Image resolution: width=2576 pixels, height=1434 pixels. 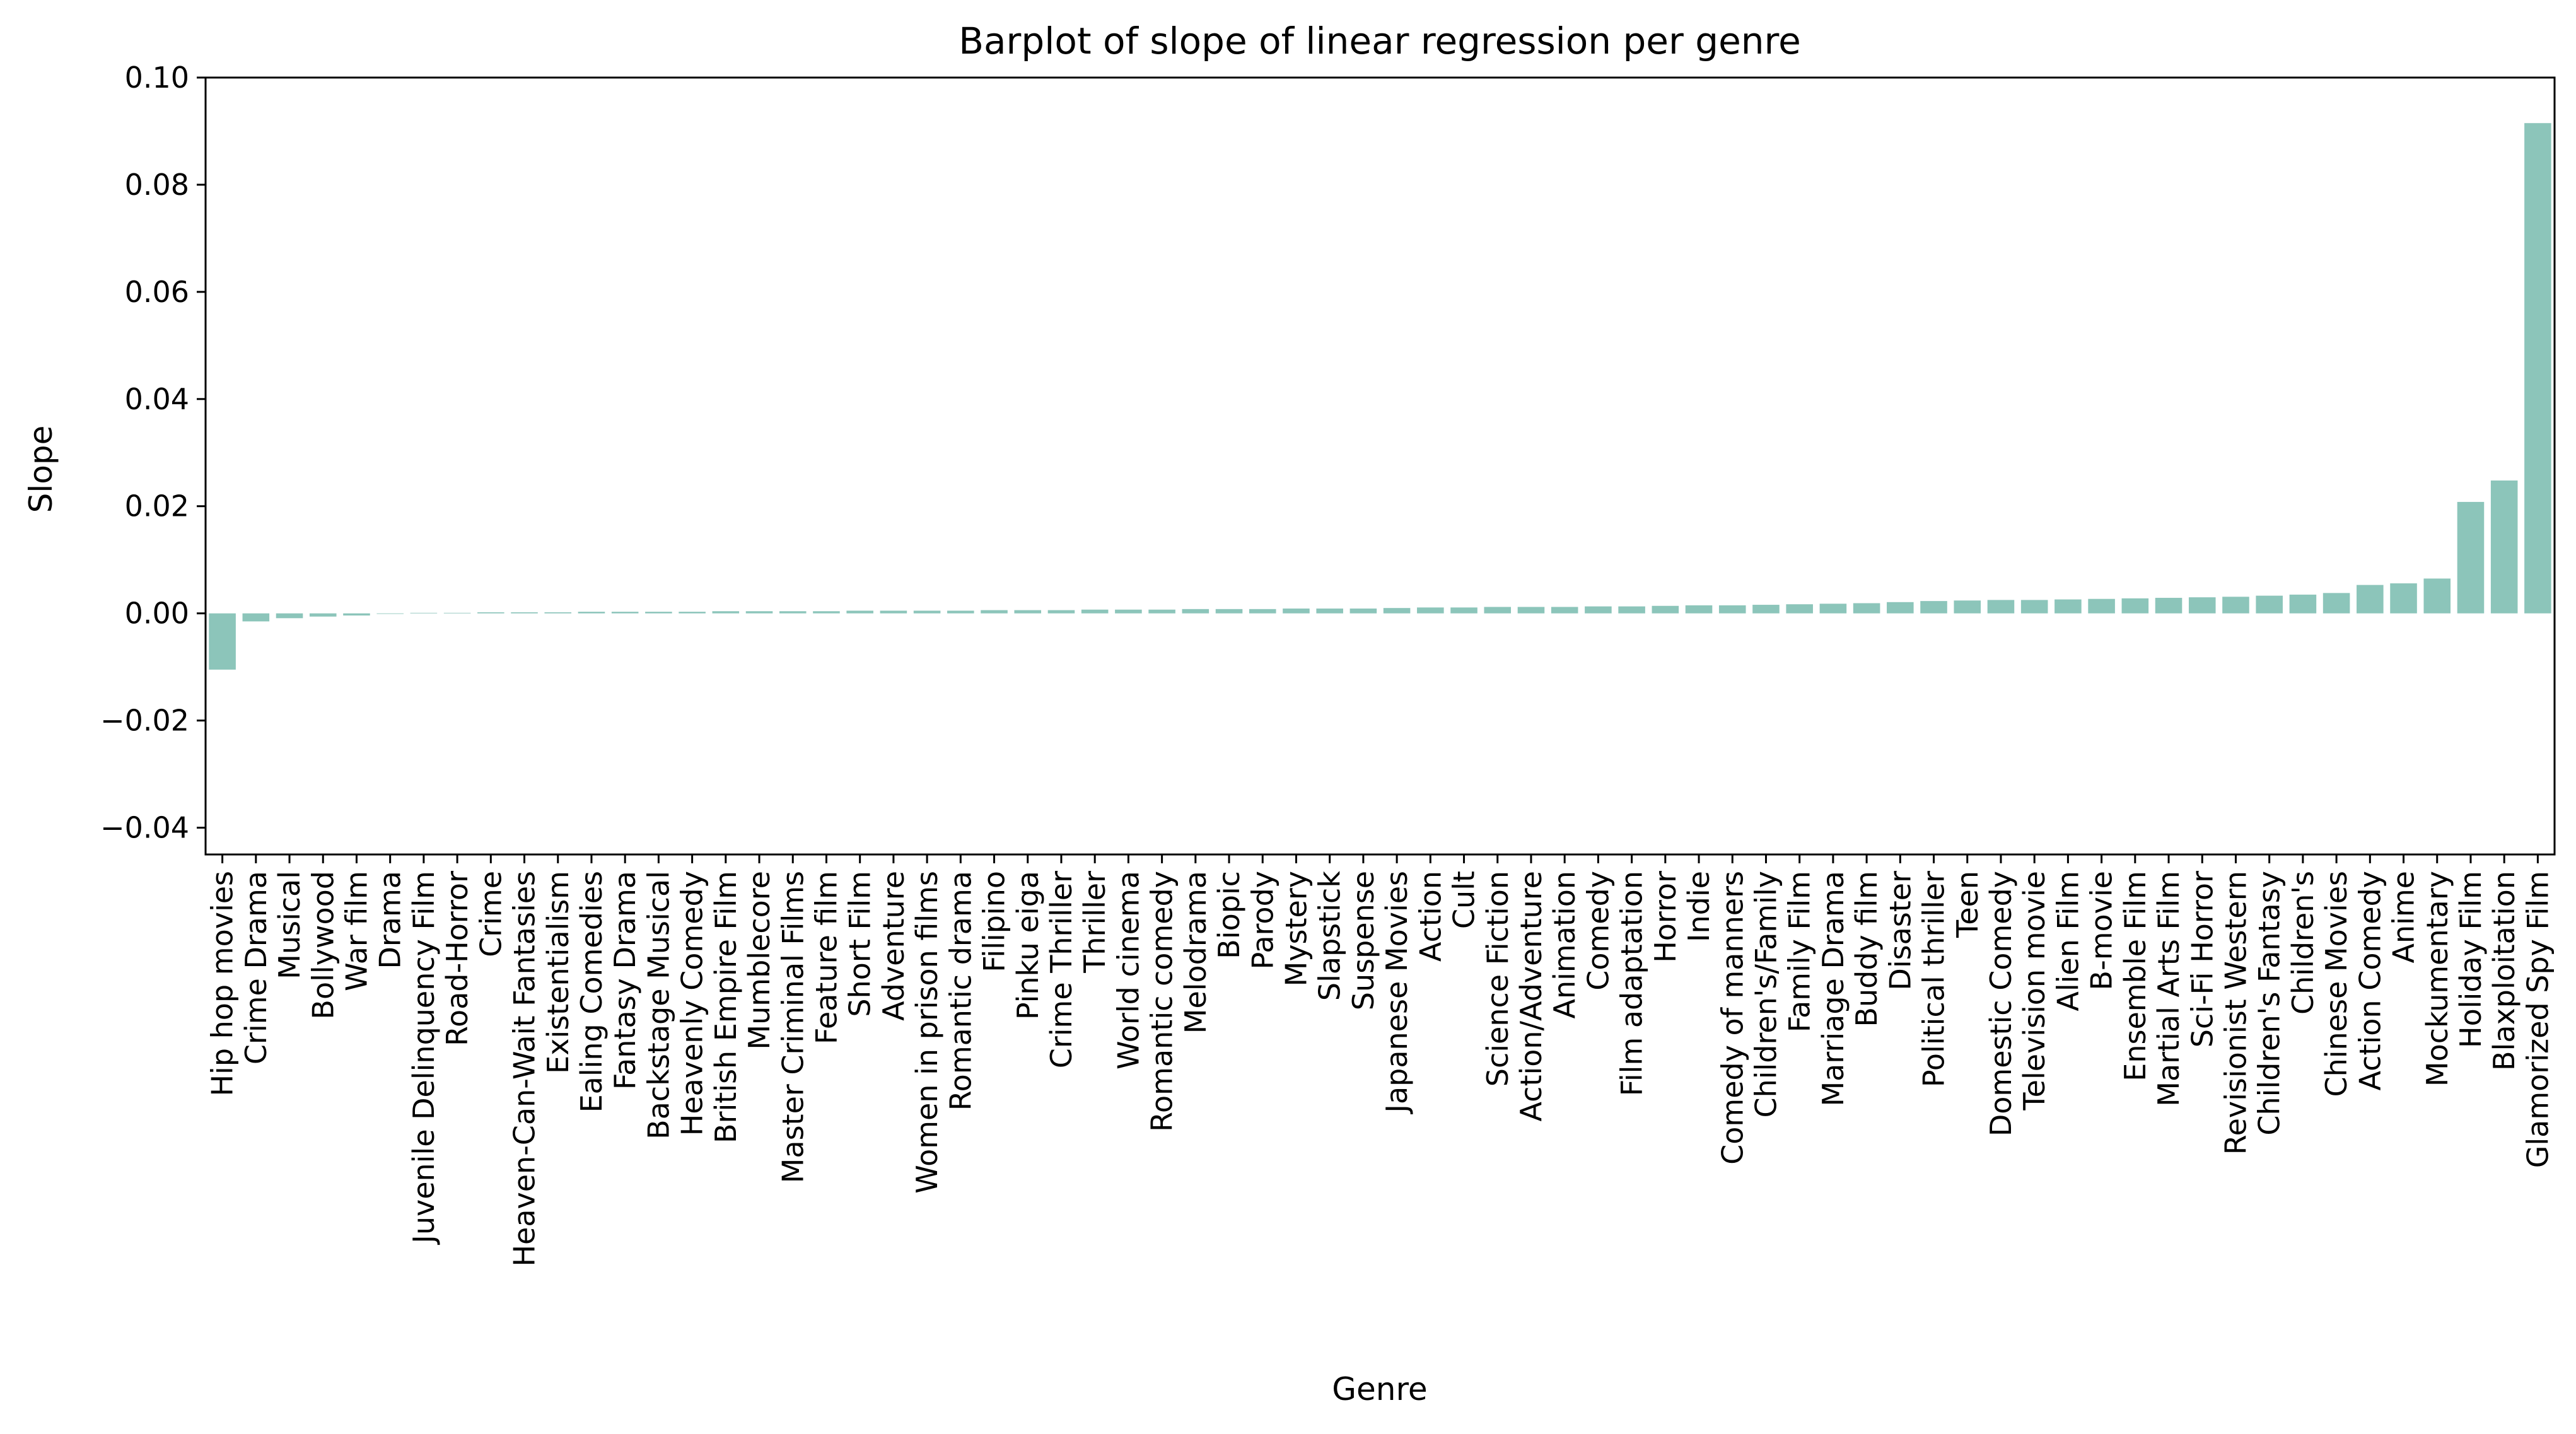 What do you see at coordinates (289, 925) in the screenshot?
I see `x-tick-label: Musical` at bounding box center [289, 925].